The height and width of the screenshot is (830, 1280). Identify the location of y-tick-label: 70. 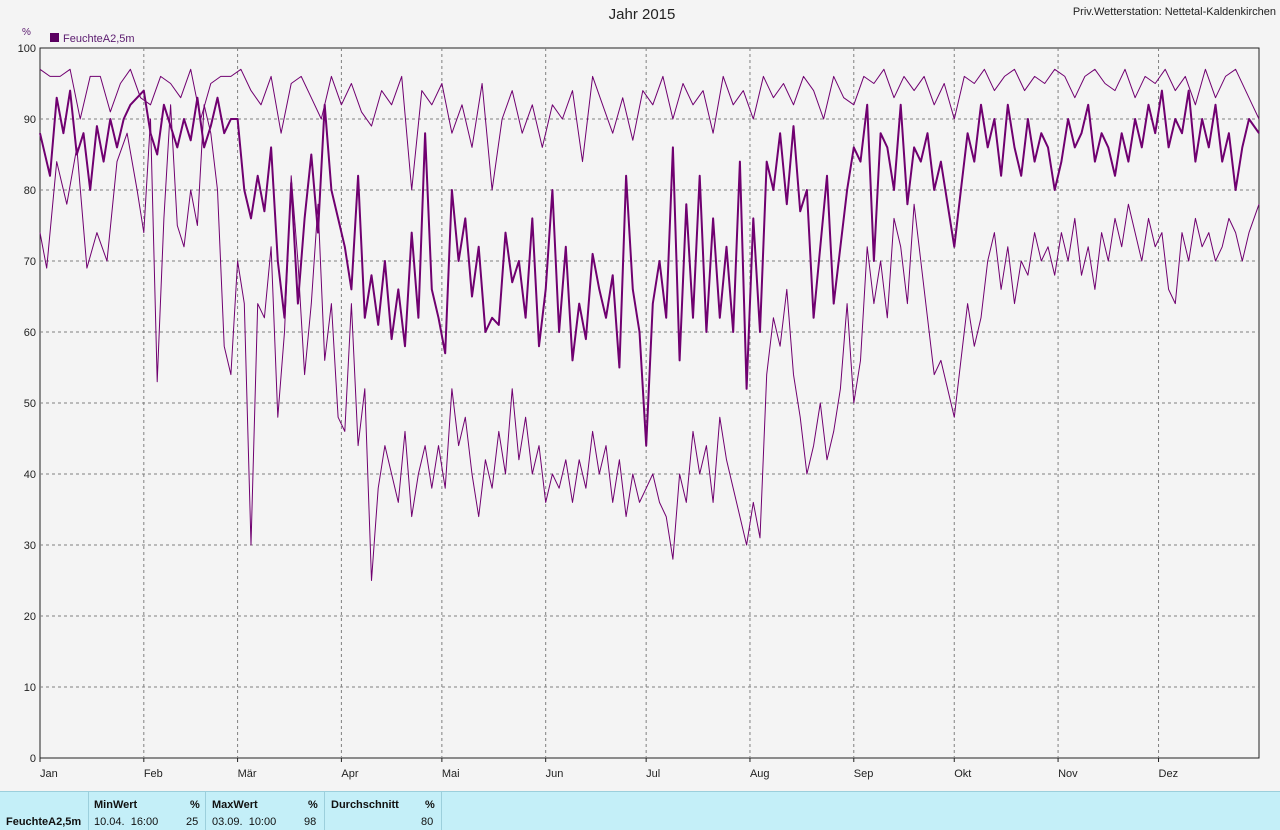
(30, 262).